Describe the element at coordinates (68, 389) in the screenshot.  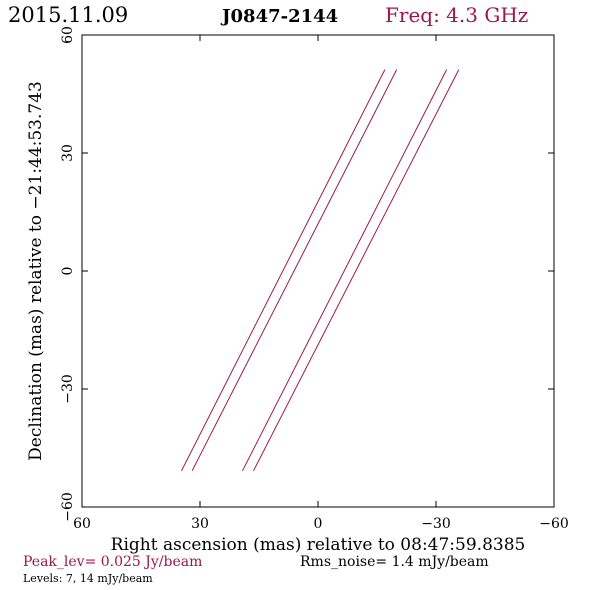
I see `y-tick-label: −30` at that location.